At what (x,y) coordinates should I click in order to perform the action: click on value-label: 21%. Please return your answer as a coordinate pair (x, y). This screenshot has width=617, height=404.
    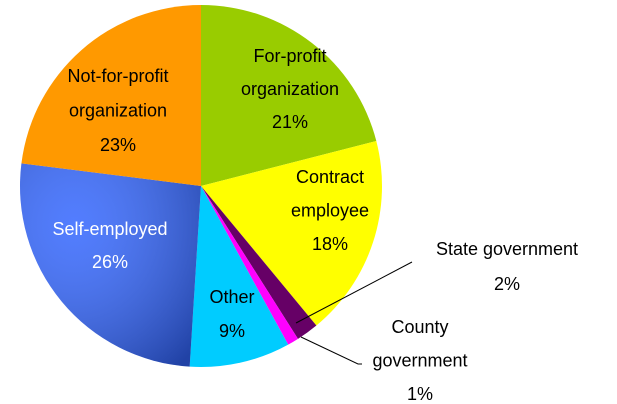
    Looking at the image, I should click on (290, 122).